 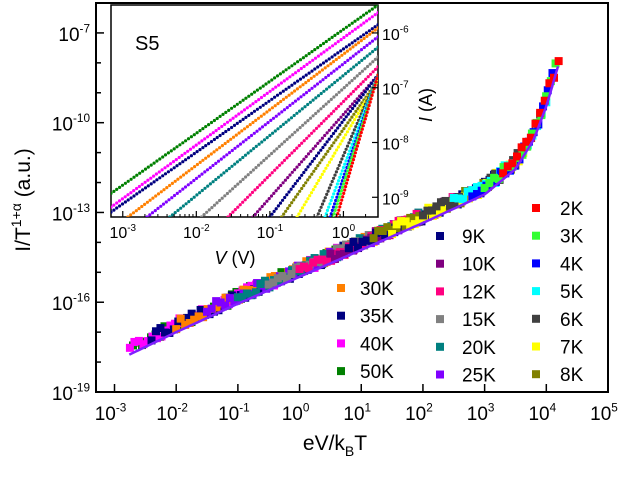 I want to click on inset-x-tick-label: 10-2, so click(x=196, y=232).